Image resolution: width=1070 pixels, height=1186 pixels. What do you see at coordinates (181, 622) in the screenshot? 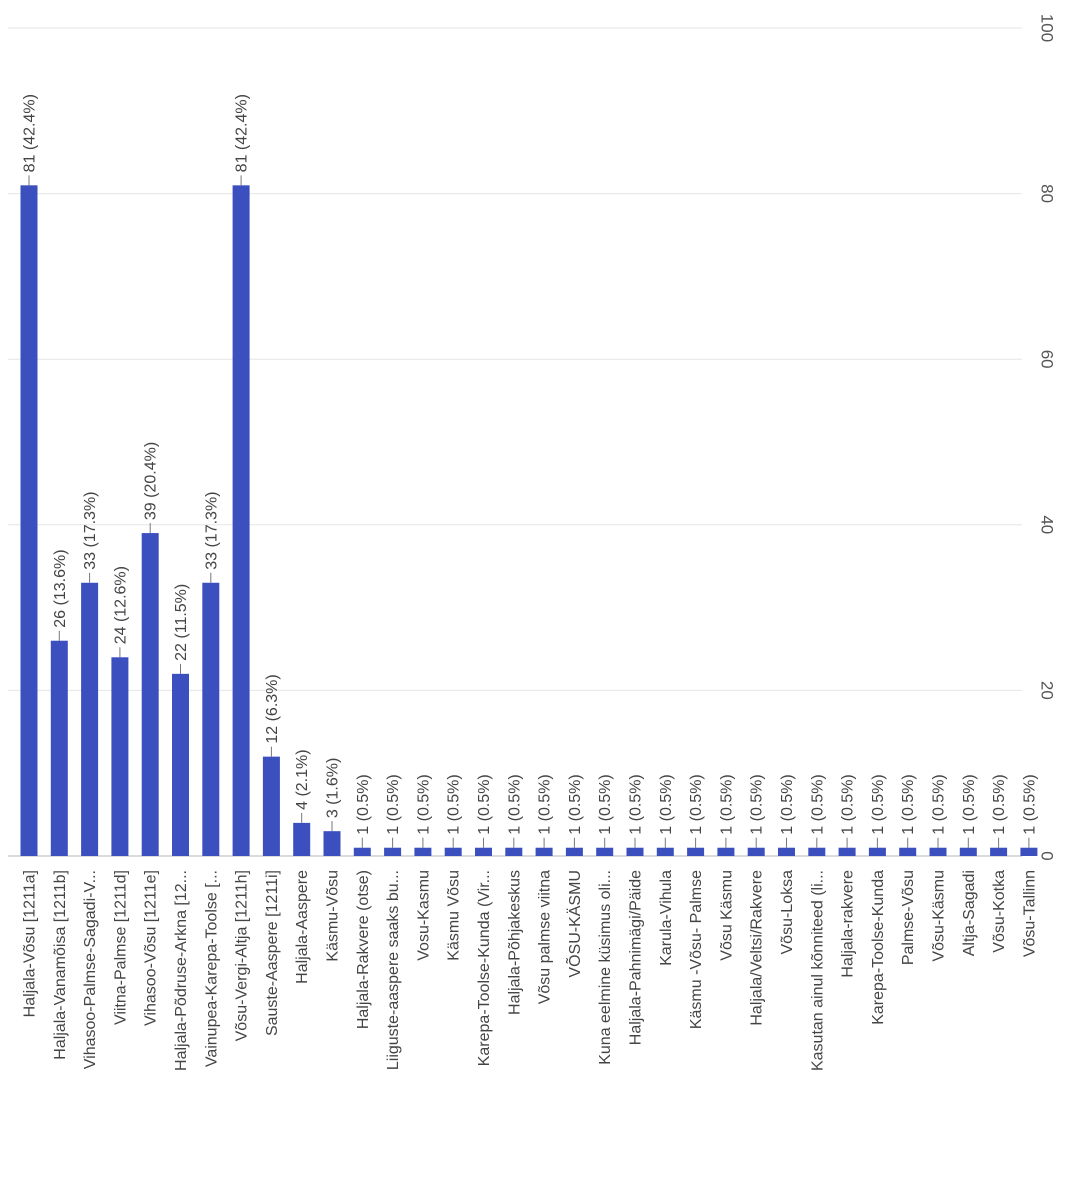
I see `data-label: 22 (11.5%)` at bounding box center [181, 622].